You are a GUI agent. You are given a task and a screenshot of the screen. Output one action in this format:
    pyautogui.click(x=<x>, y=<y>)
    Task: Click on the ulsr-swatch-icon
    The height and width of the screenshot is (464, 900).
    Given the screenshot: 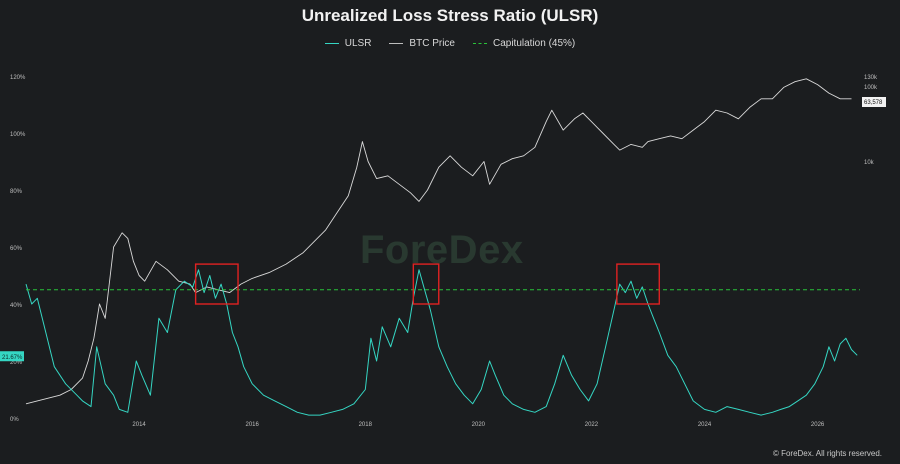 What is the action you would take?
    pyautogui.click(x=331, y=43)
    